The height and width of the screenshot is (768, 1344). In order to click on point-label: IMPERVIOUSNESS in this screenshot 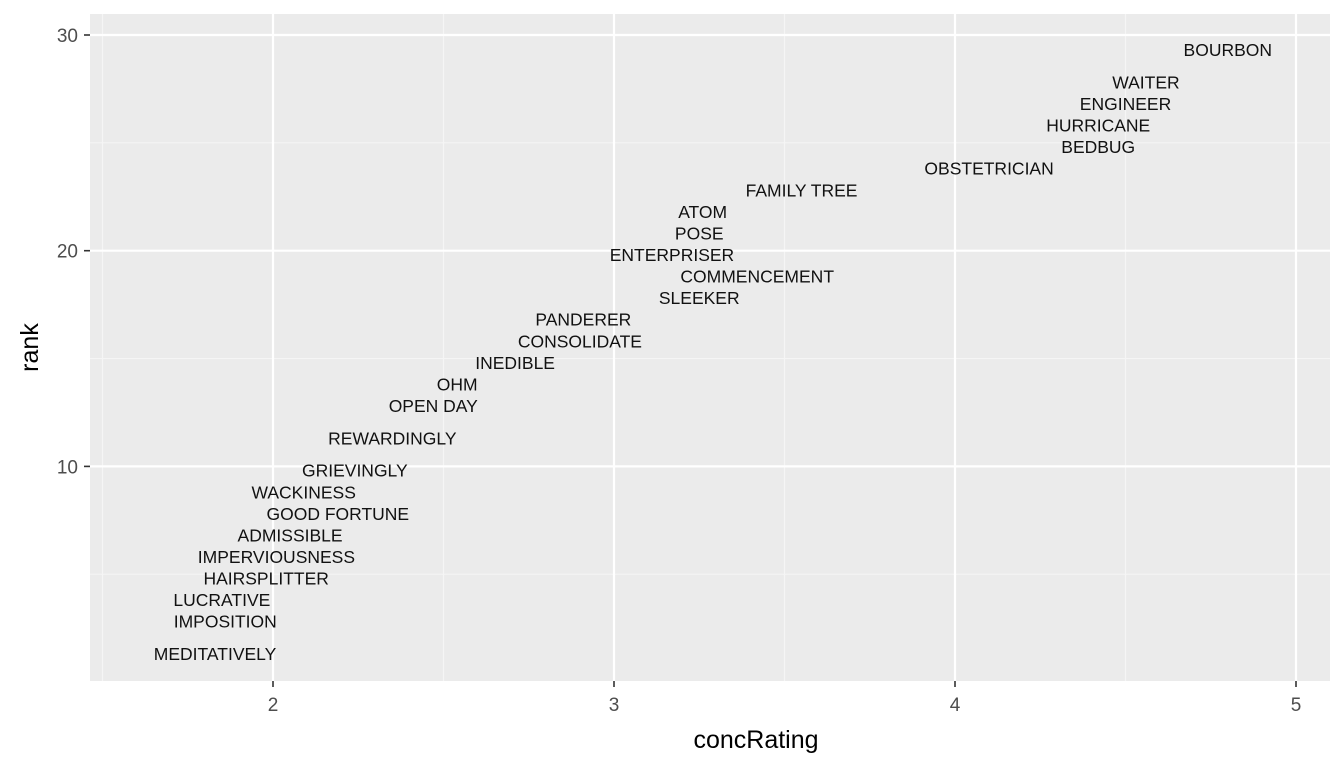, I will do `click(276, 557)`.